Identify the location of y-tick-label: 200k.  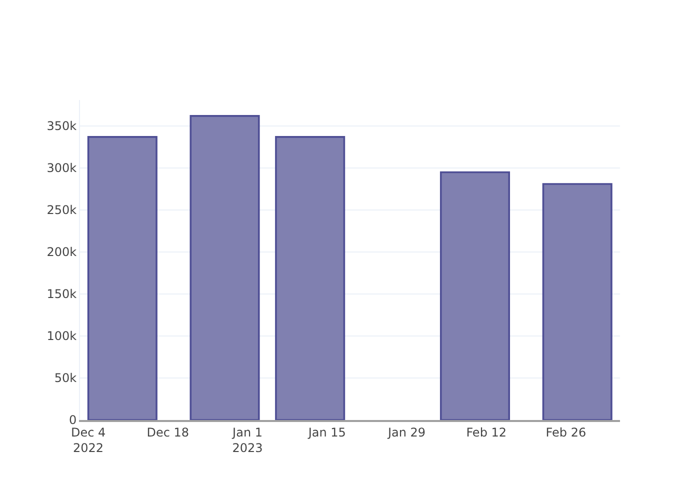
(61, 252).